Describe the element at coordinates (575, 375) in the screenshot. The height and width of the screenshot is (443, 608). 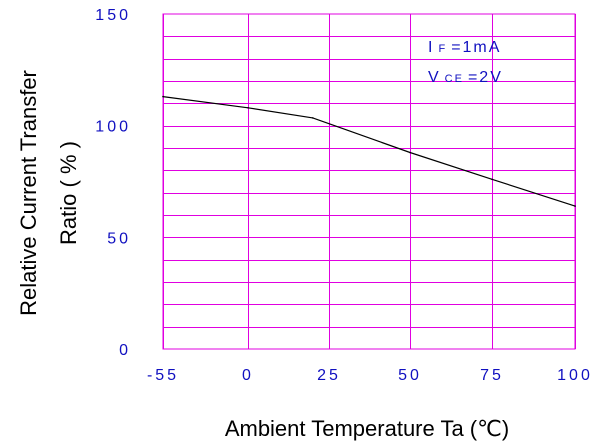
I see `x-tick-label: 100` at that location.